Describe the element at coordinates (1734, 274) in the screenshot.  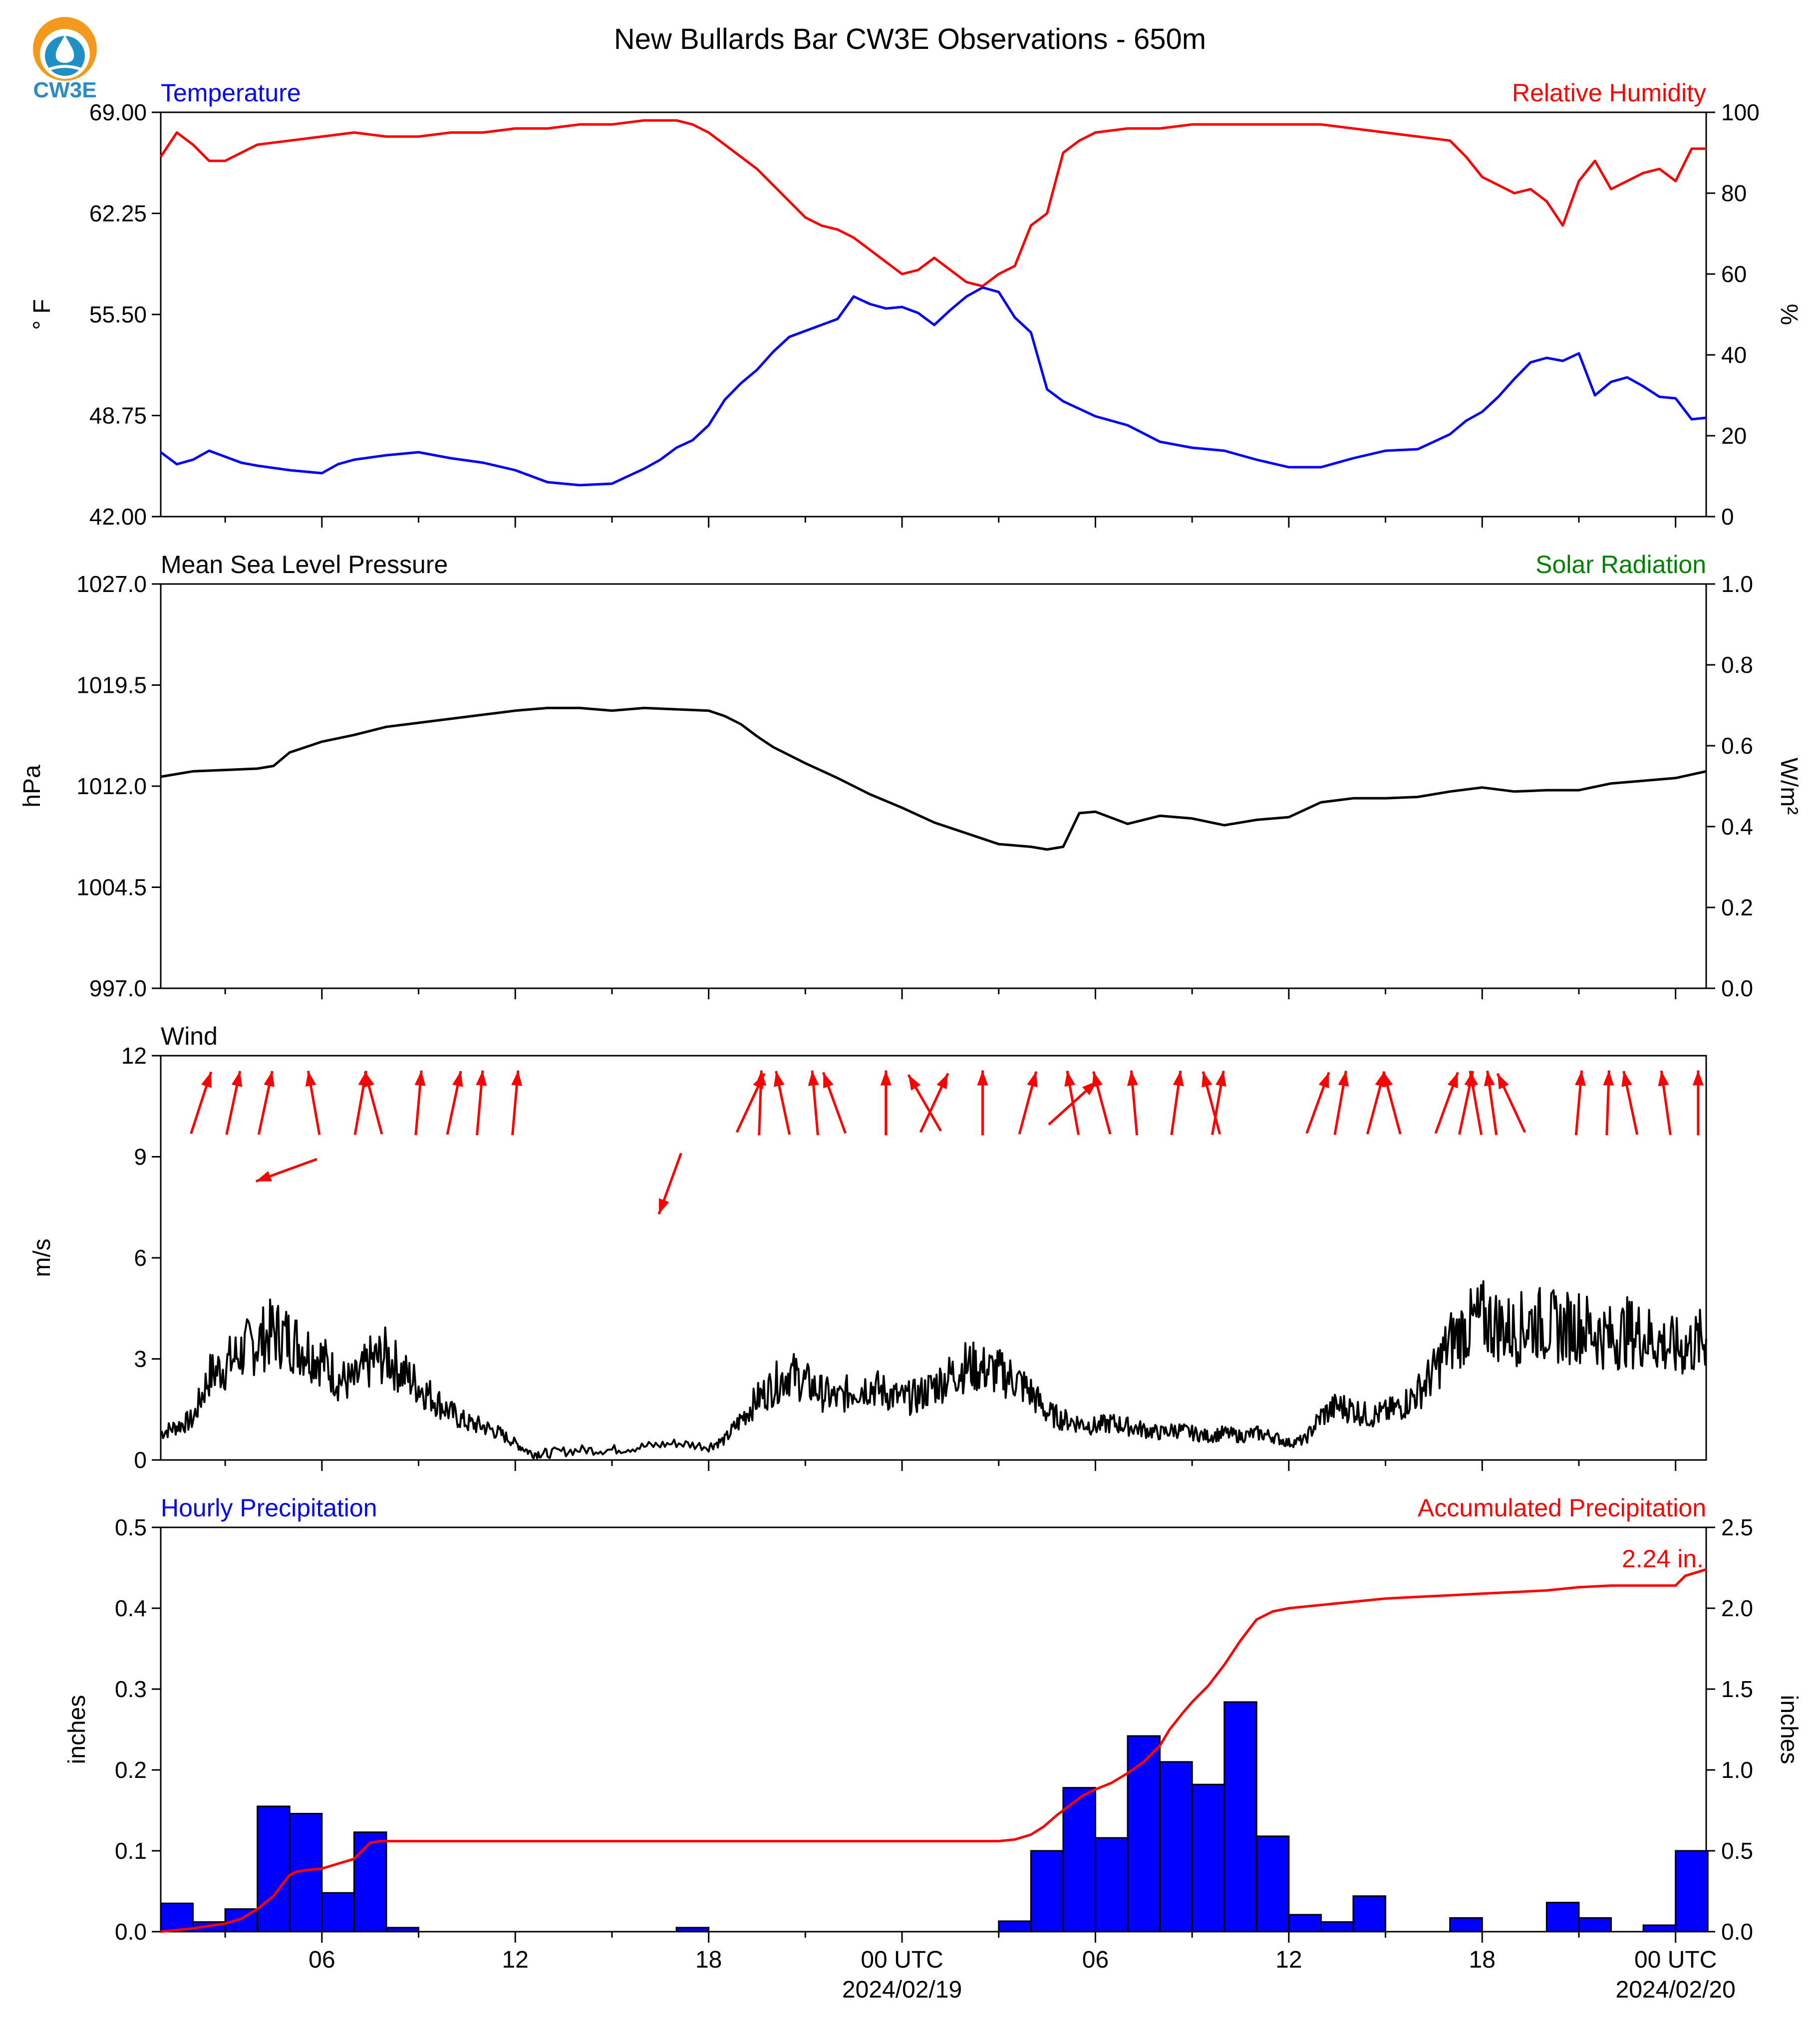
I see `y-tick-label-right: 60` at that location.